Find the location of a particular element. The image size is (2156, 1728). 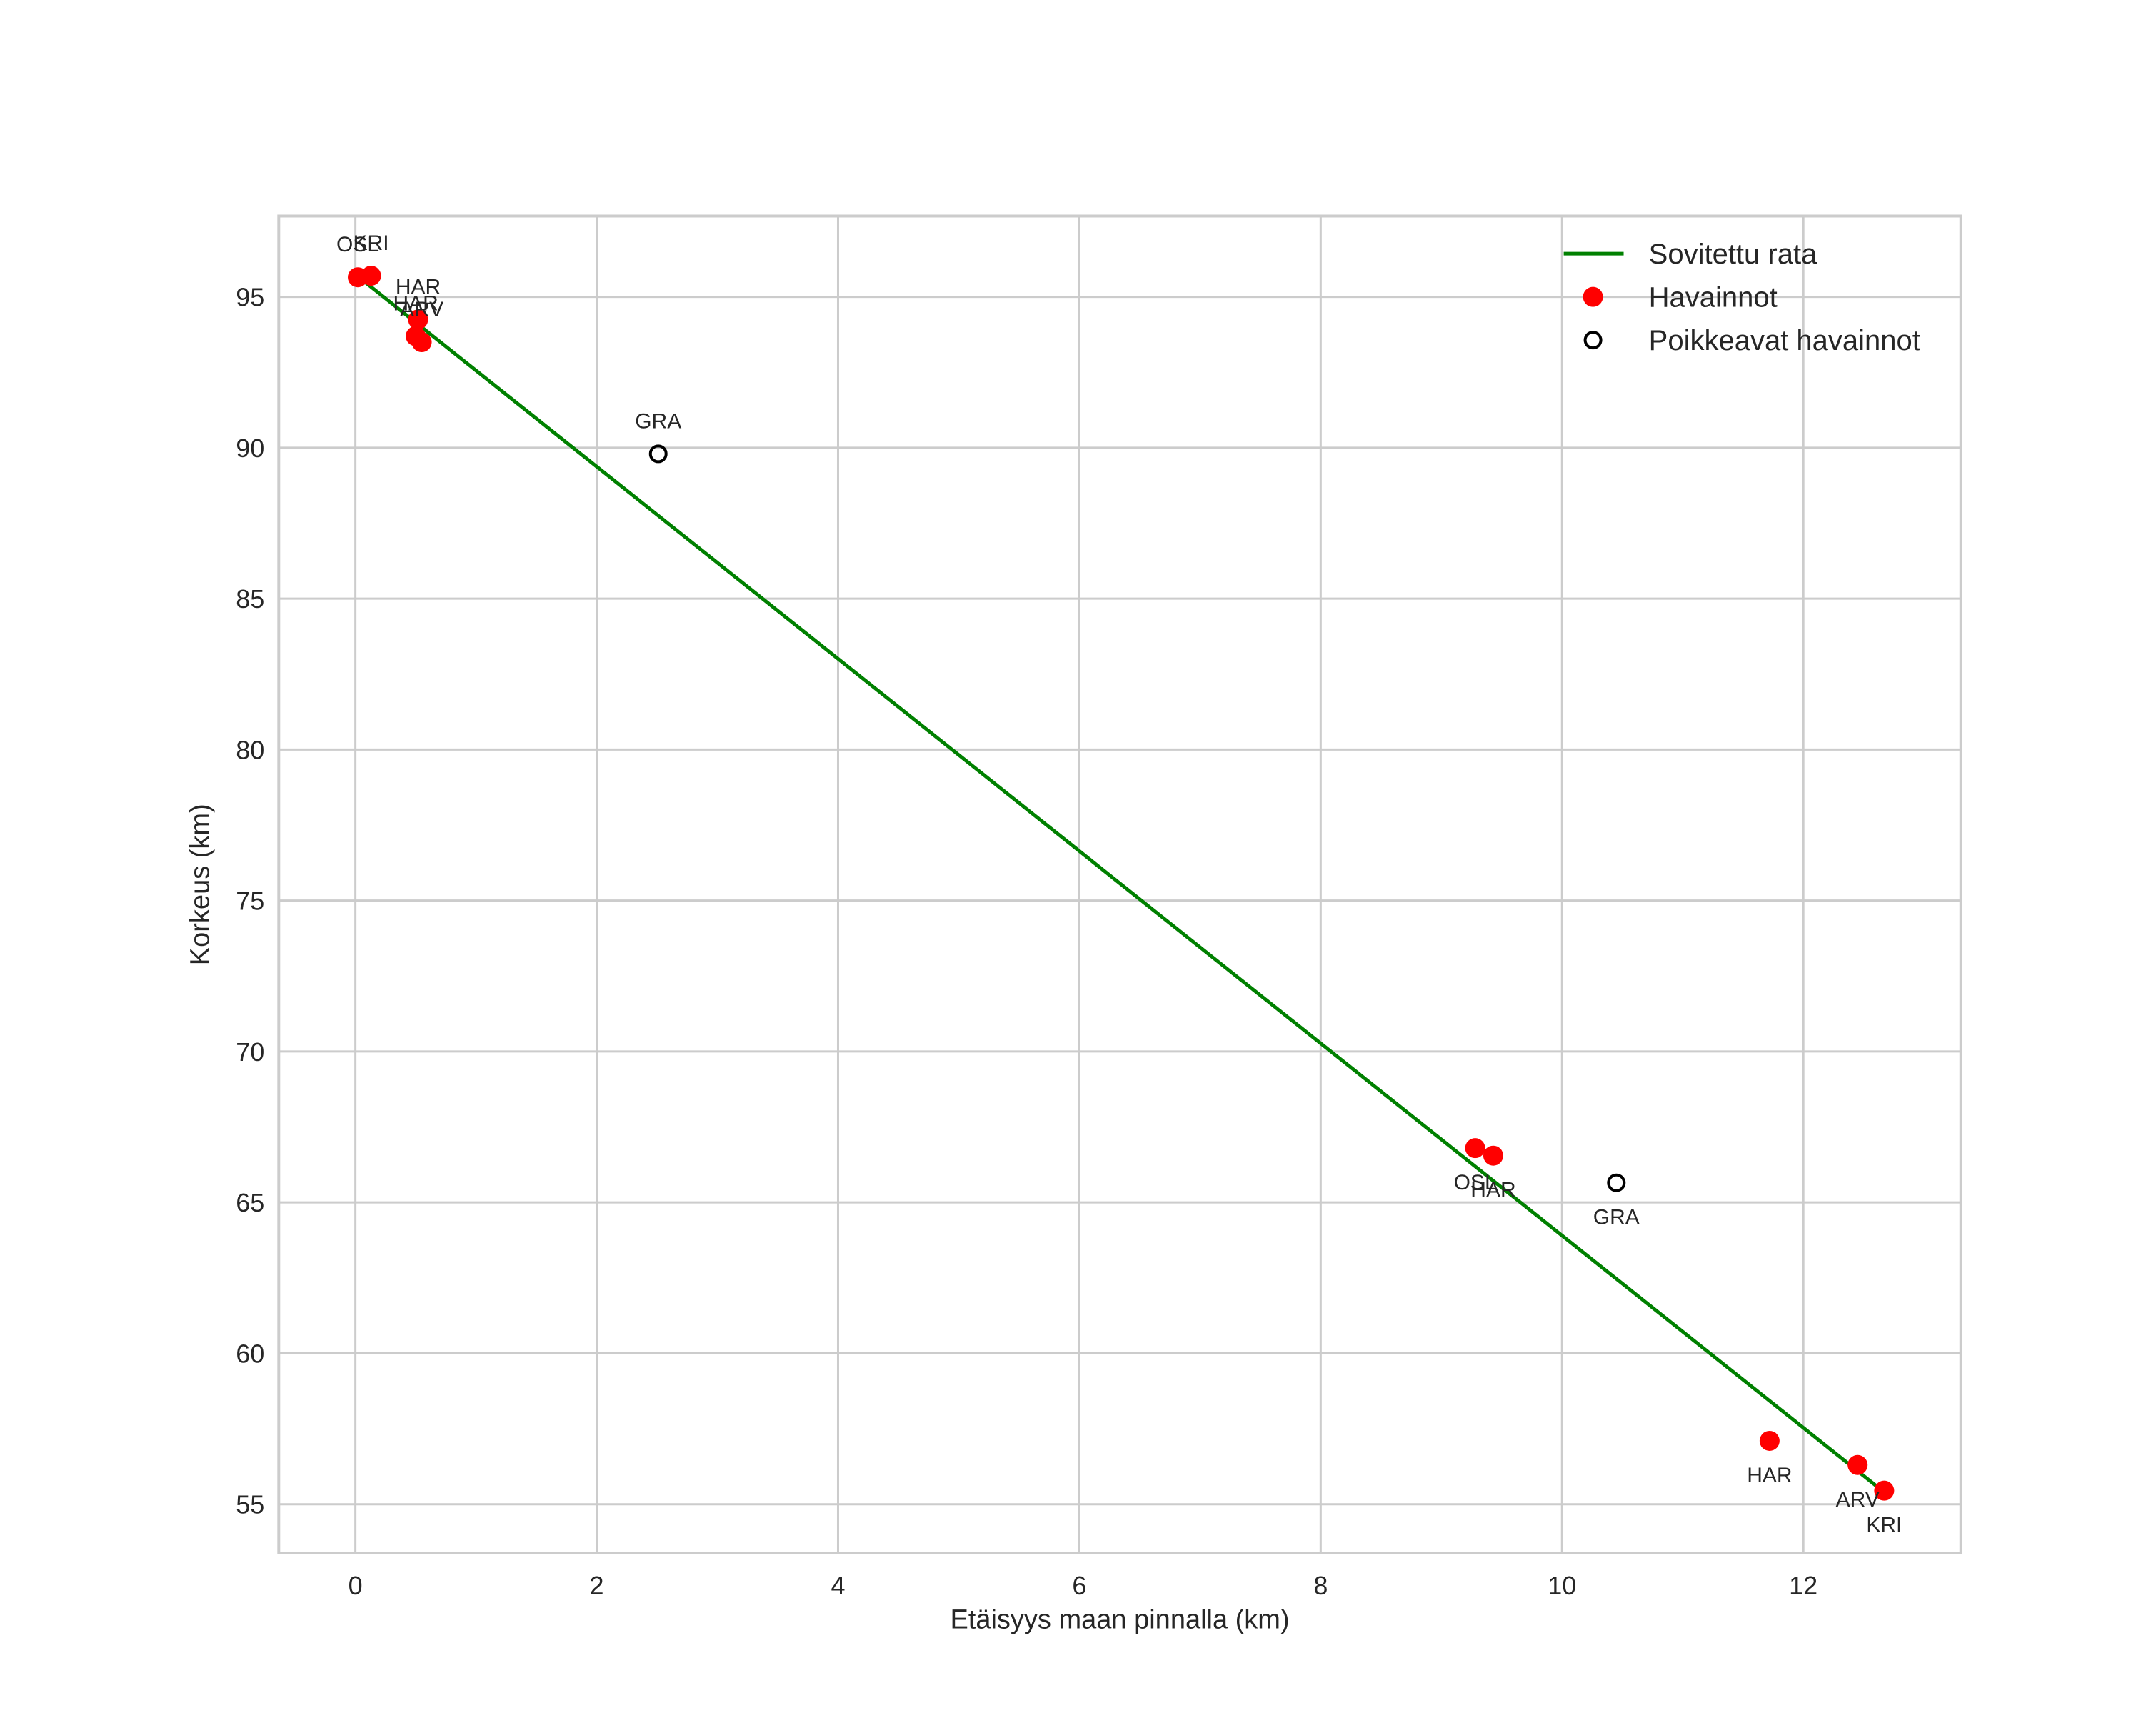

y-axis-ticks: 55 60 65 70 75 80 85 90 95 is located at coordinates (250, 901).